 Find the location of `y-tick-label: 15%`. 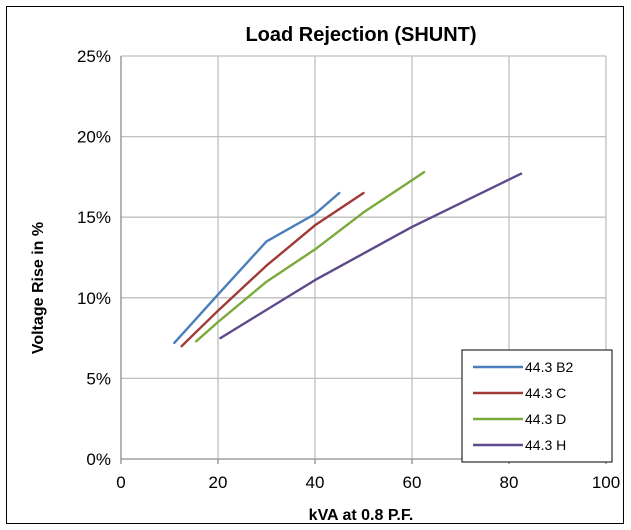

y-tick-label: 15% is located at coordinates (94, 217).